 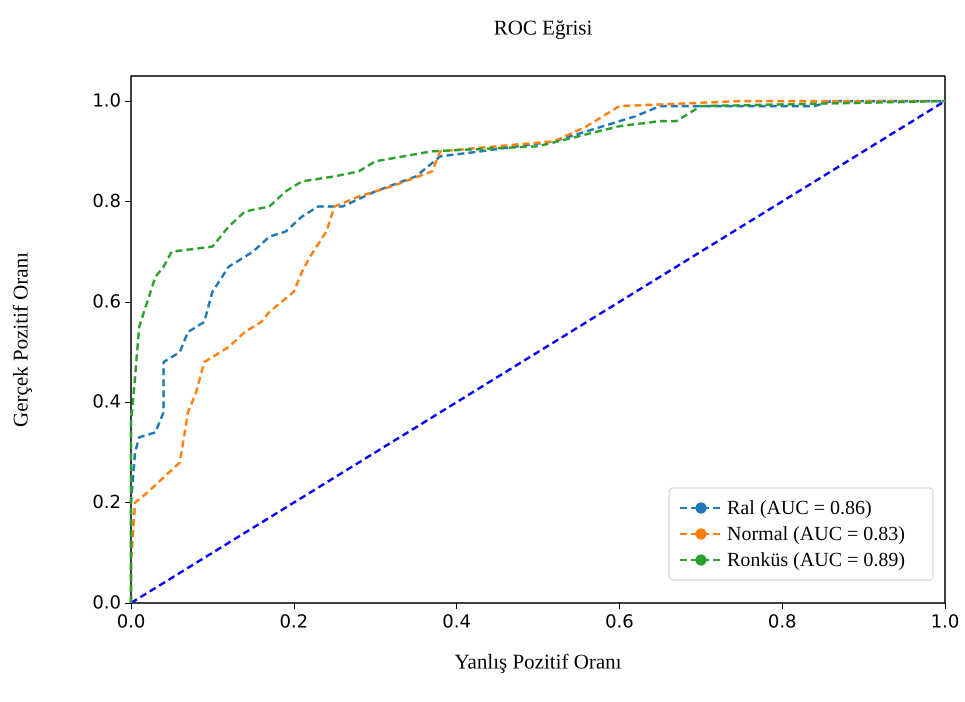 What do you see at coordinates (538, 662) in the screenshot?
I see `x-axis-title: Yanlış Pozitif Oranı` at bounding box center [538, 662].